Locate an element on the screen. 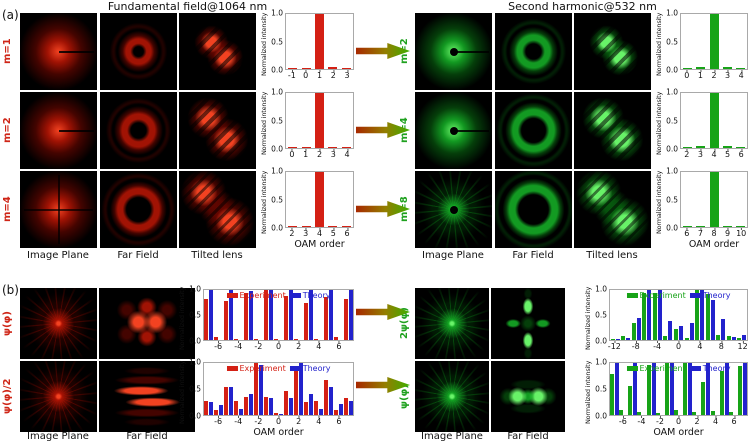  row-label-b-left-0: ψ(φ) is located at coordinates (7, 323).